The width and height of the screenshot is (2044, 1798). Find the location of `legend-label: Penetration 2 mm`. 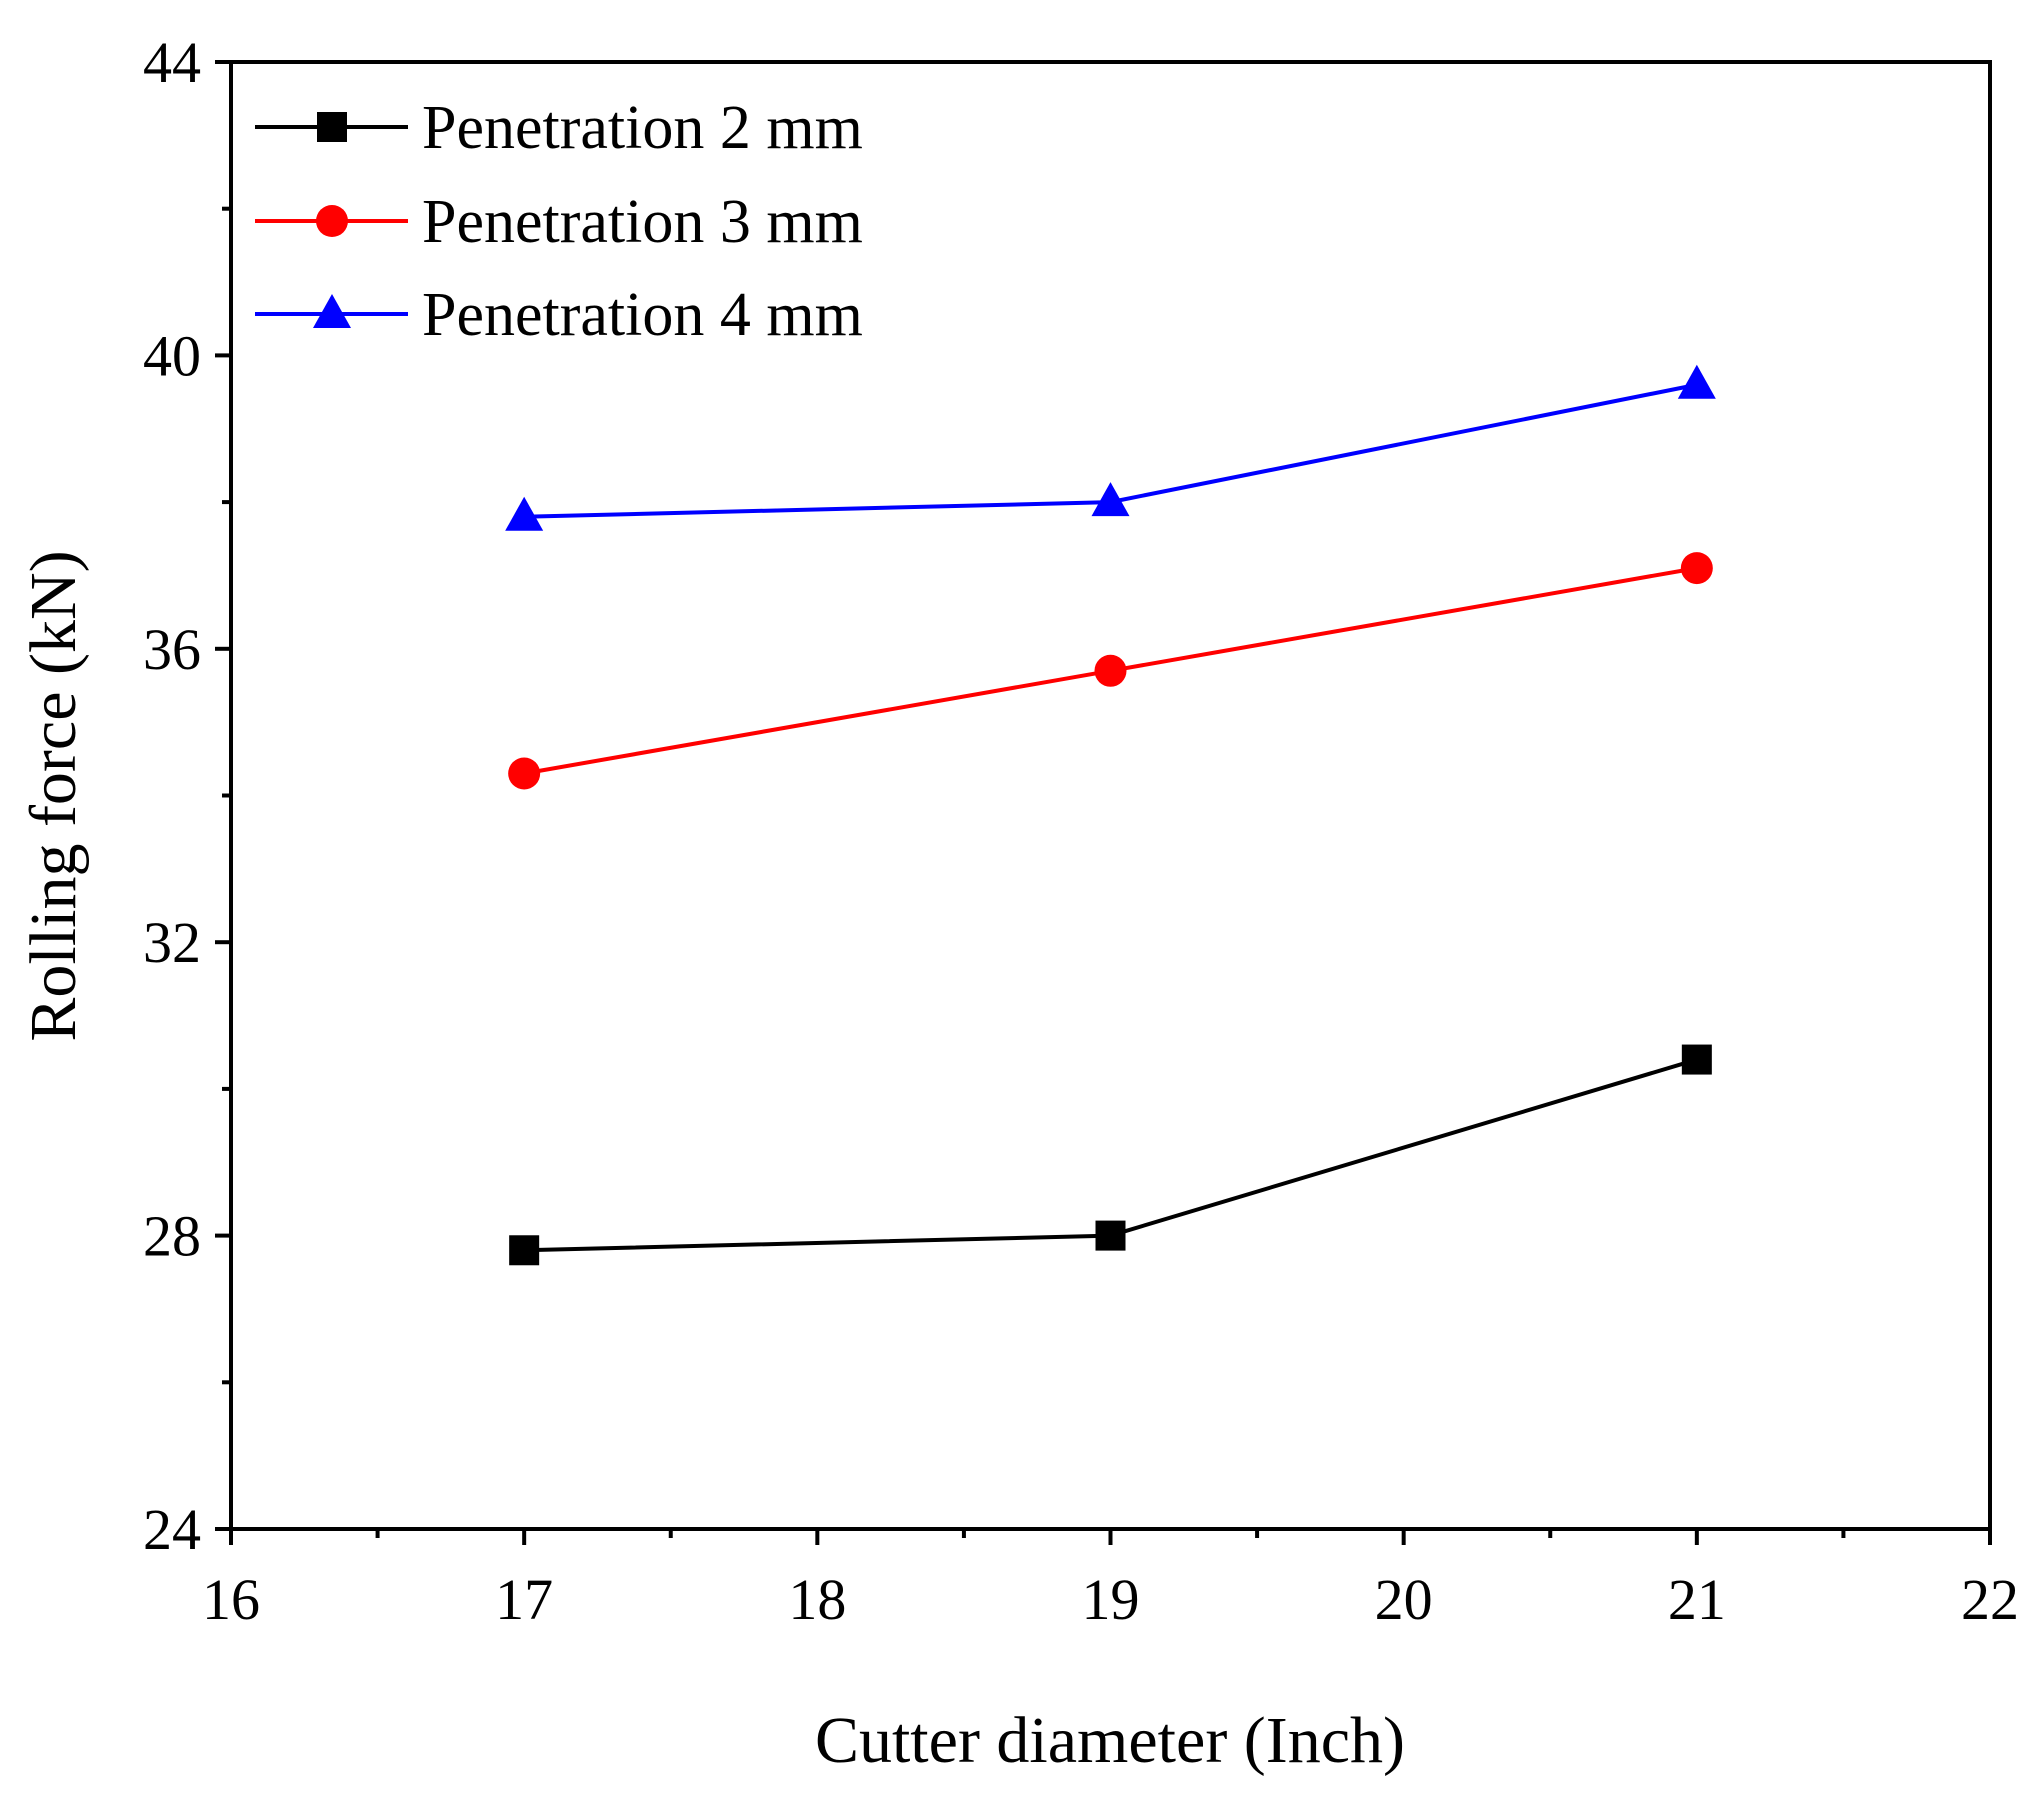

legend-label: Penetration 2 mm is located at coordinates (642, 128).